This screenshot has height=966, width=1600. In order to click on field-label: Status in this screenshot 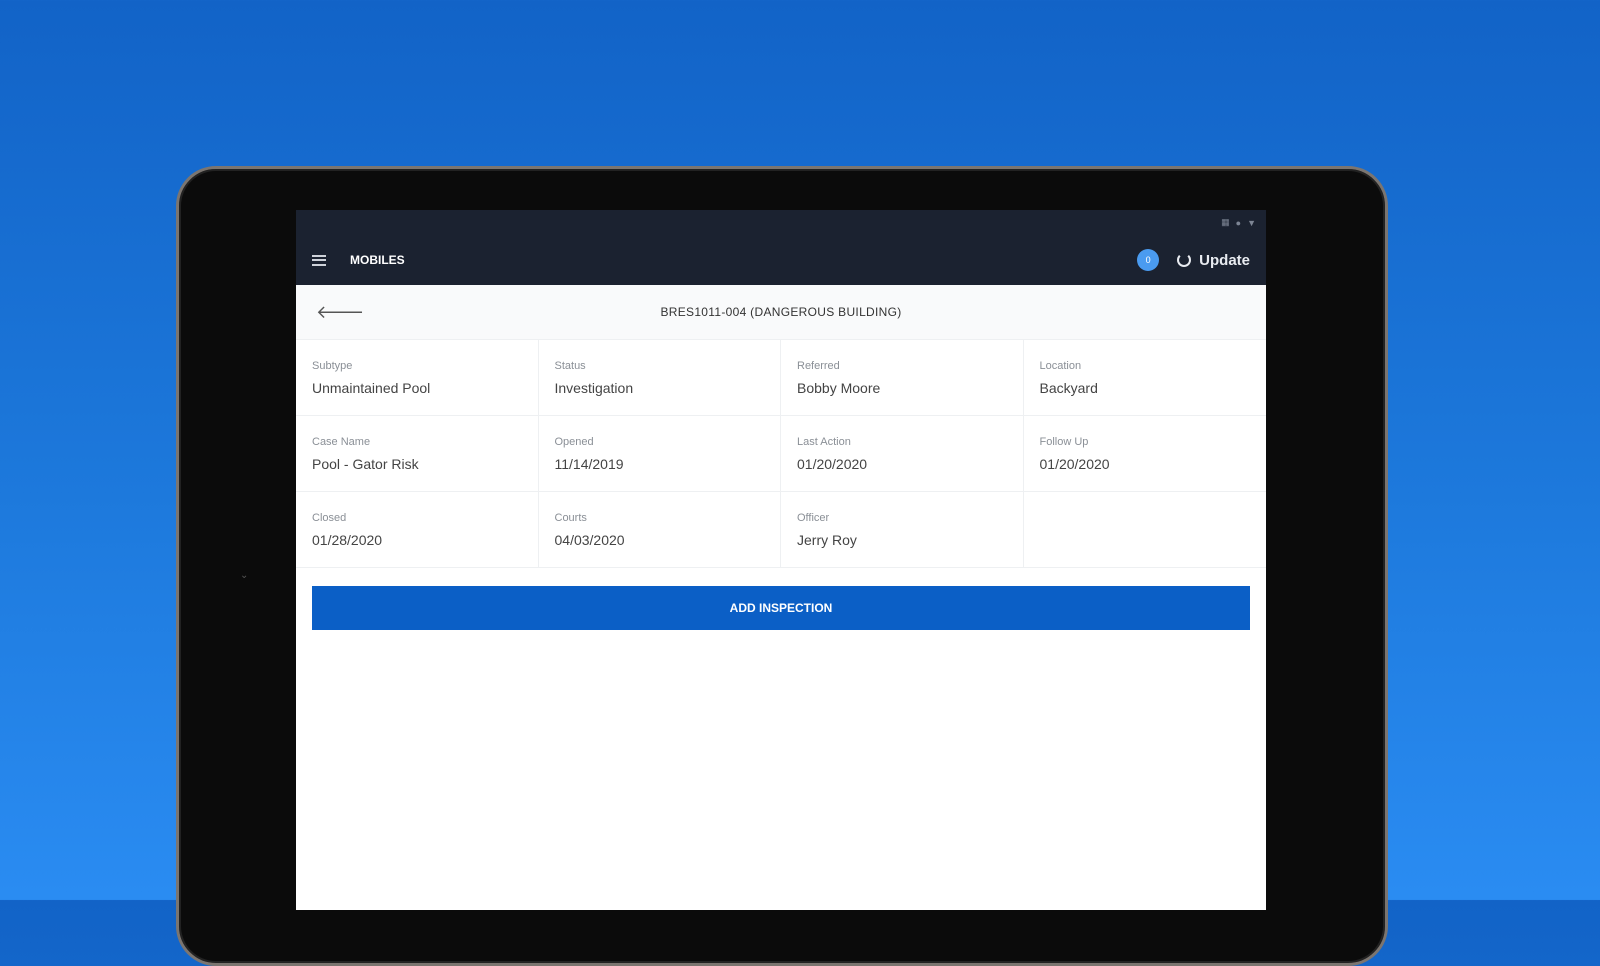, I will do `click(570, 366)`.